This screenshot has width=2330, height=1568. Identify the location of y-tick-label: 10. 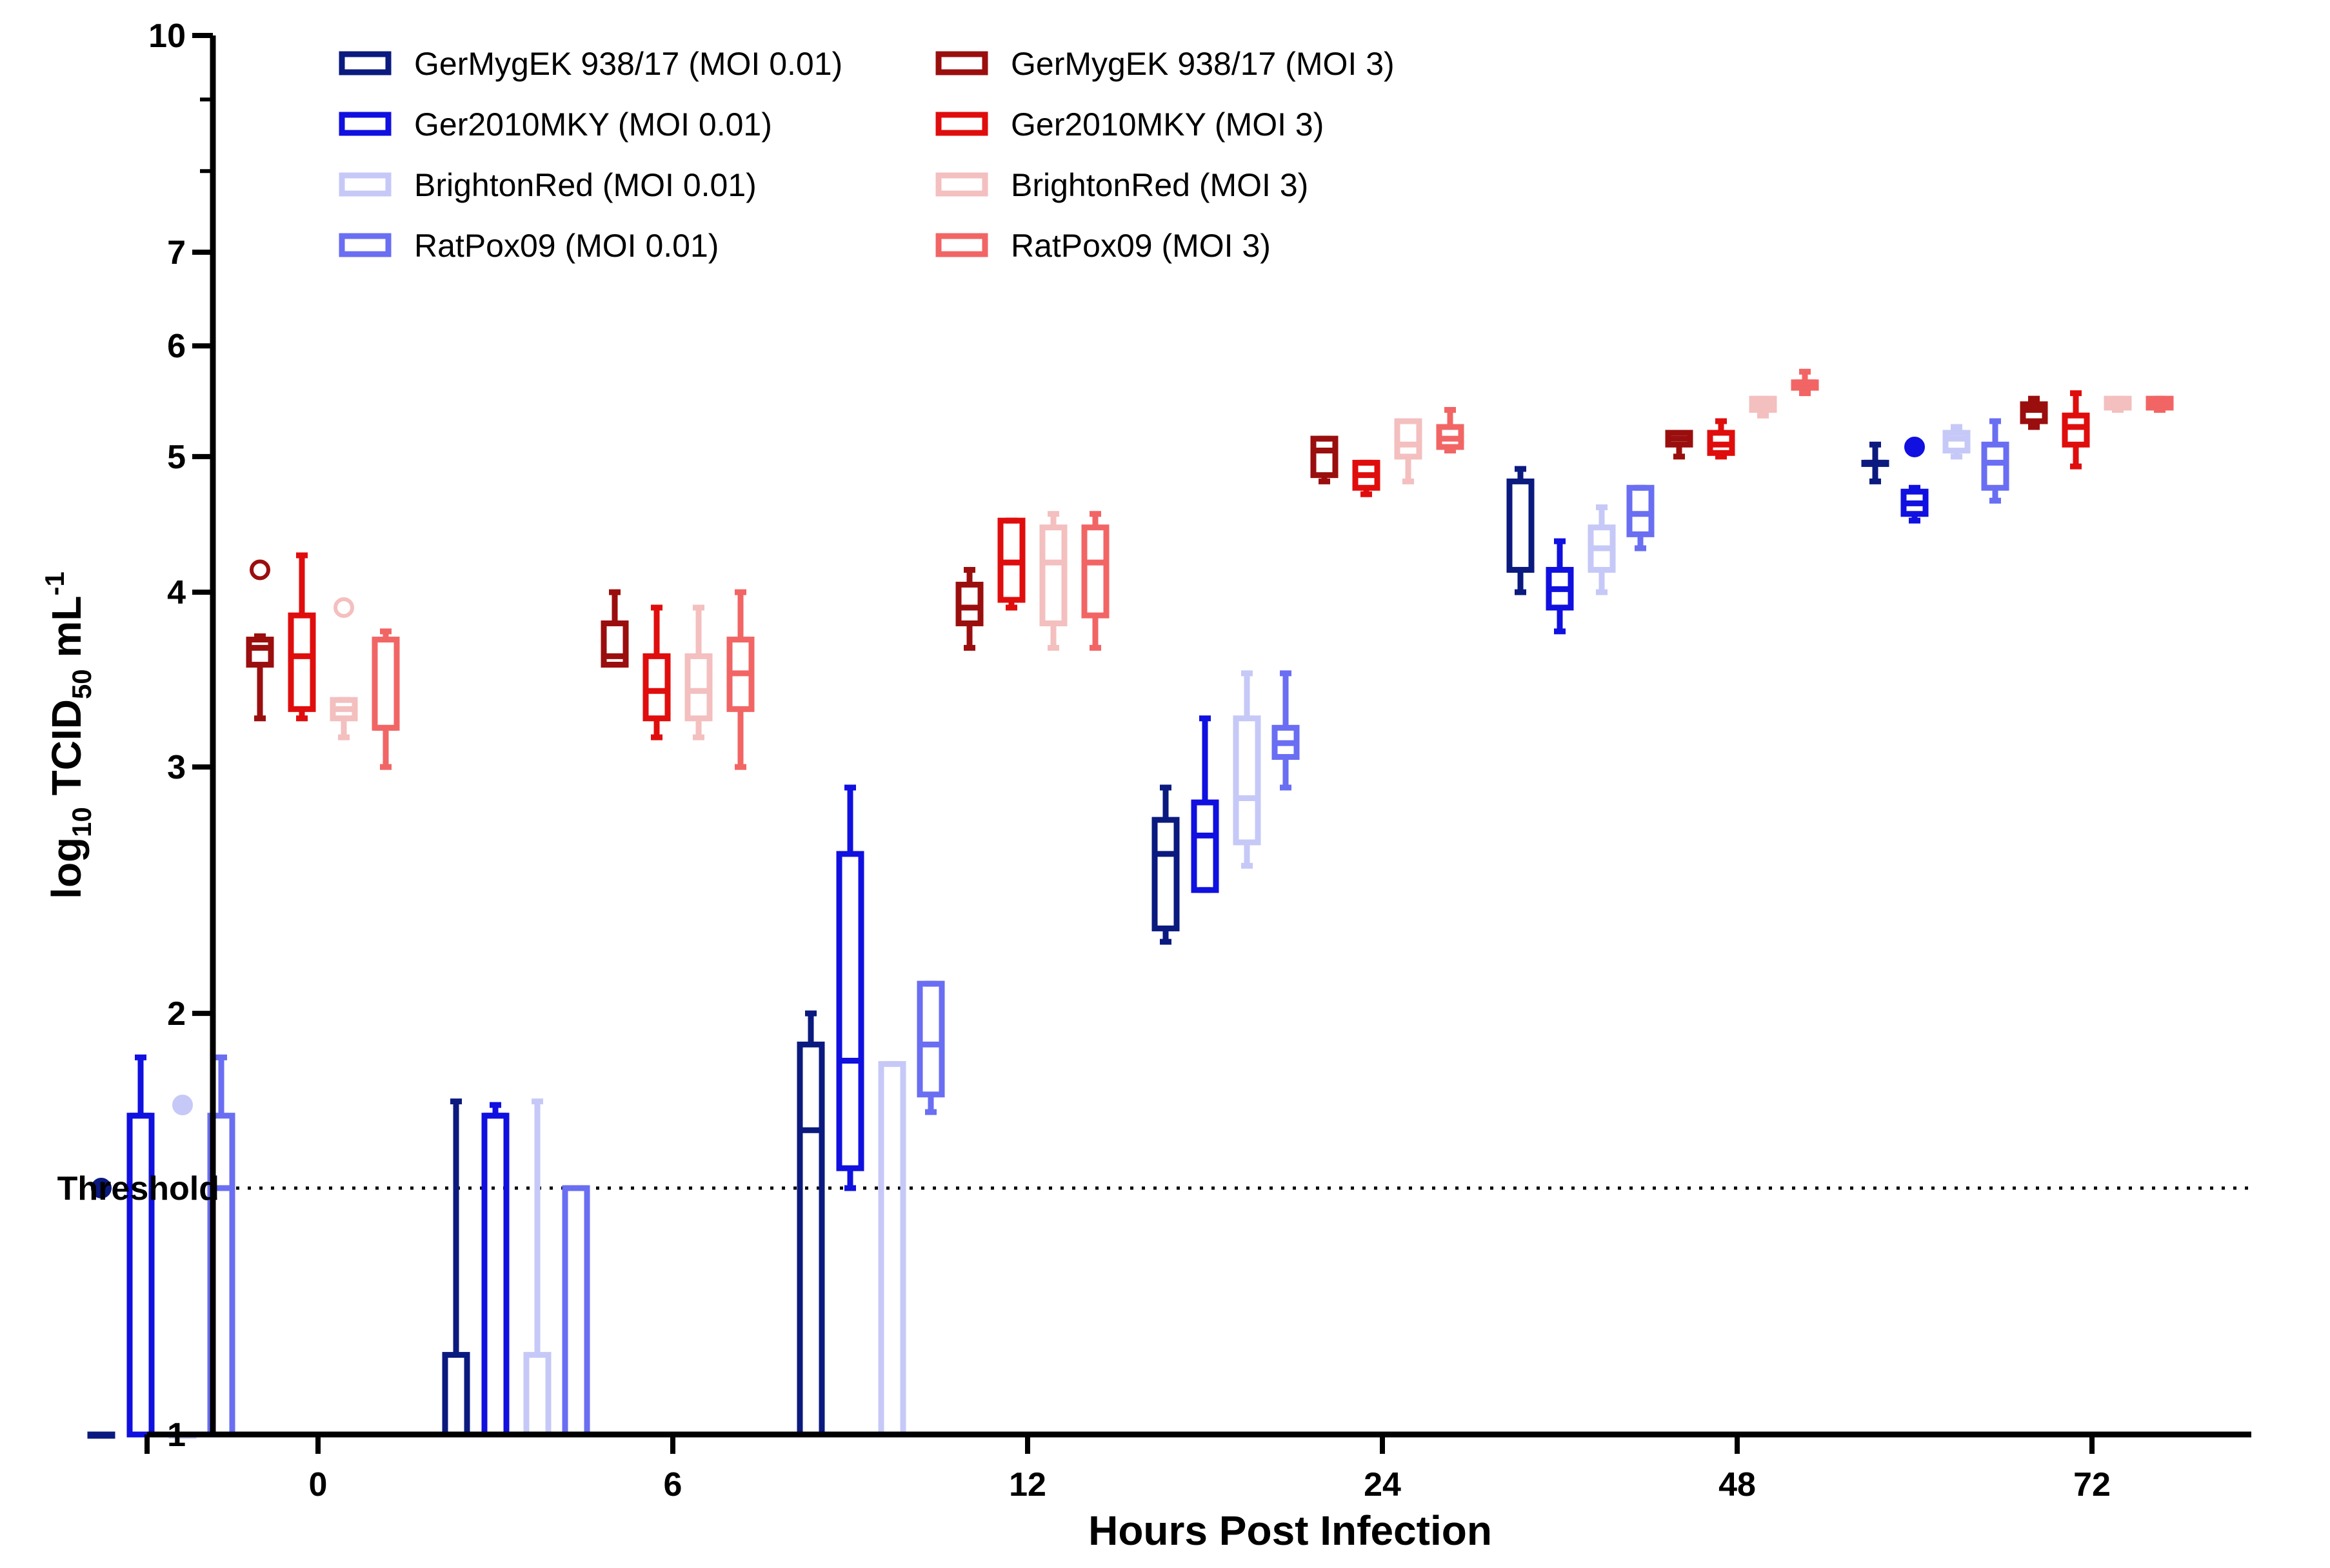
(167, 36).